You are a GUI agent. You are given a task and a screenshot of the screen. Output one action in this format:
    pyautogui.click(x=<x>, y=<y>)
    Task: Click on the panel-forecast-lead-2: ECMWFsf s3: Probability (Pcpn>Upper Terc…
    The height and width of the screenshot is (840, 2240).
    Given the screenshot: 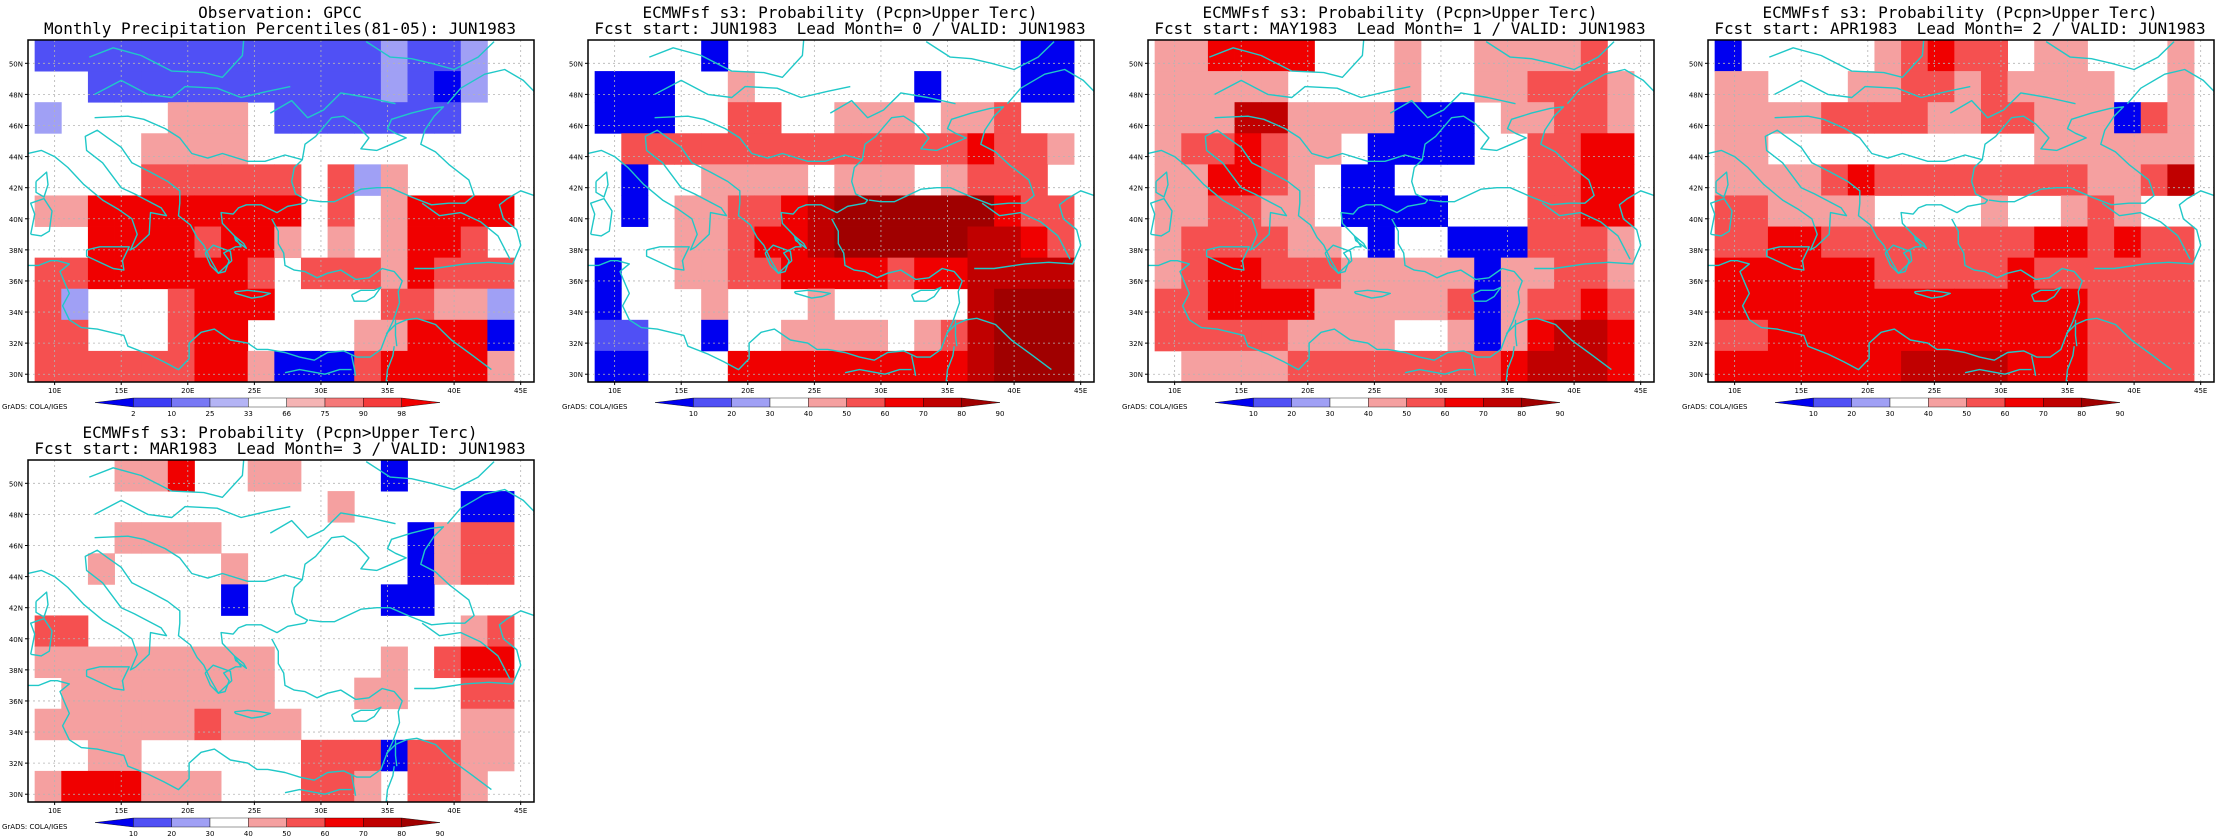 What is the action you would take?
    pyautogui.click(x=1960, y=210)
    